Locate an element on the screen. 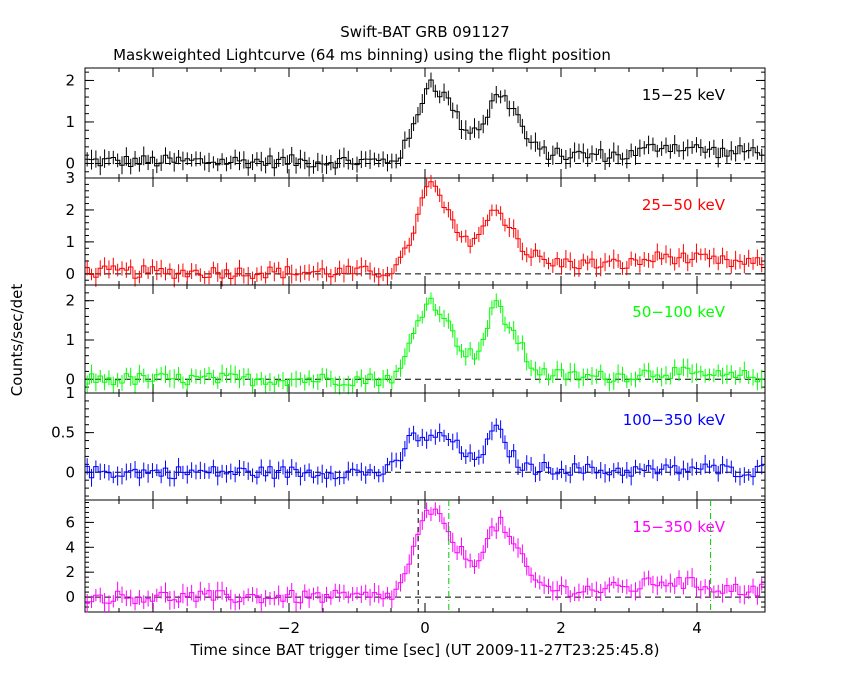 The height and width of the screenshot is (680, 850). panel-frame is located at coordinates (425, 446).